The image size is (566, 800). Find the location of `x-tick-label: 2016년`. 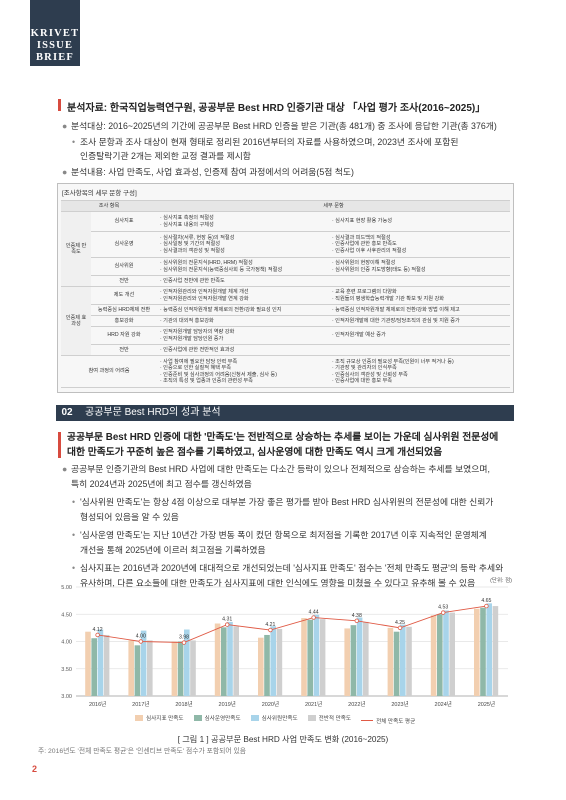

x-tick-label: 2016년 is located at coordinates (97, 704).